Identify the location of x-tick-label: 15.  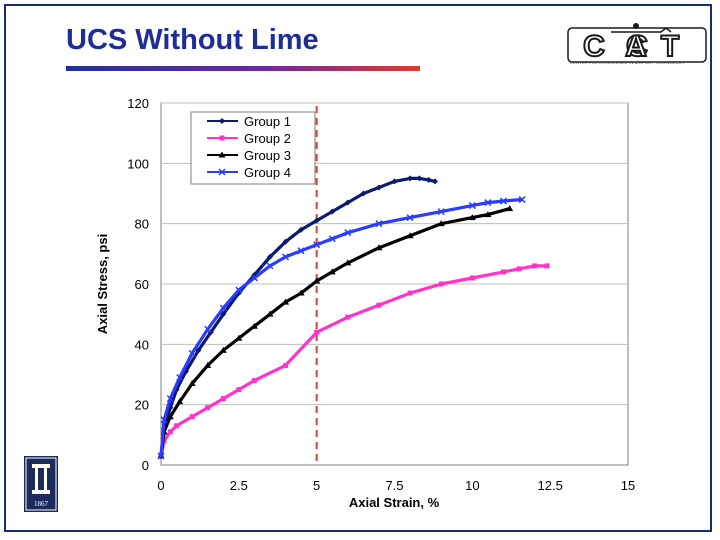
(628, 485).